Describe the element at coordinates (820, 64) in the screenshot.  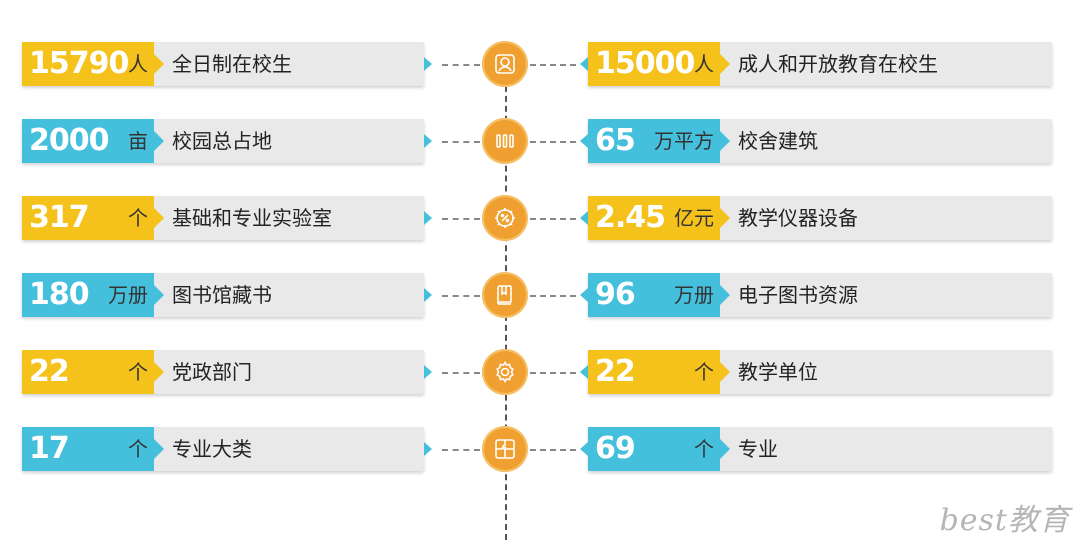
I see `stat-card-right: 15000 人成人和开放教育在校生` at that location.